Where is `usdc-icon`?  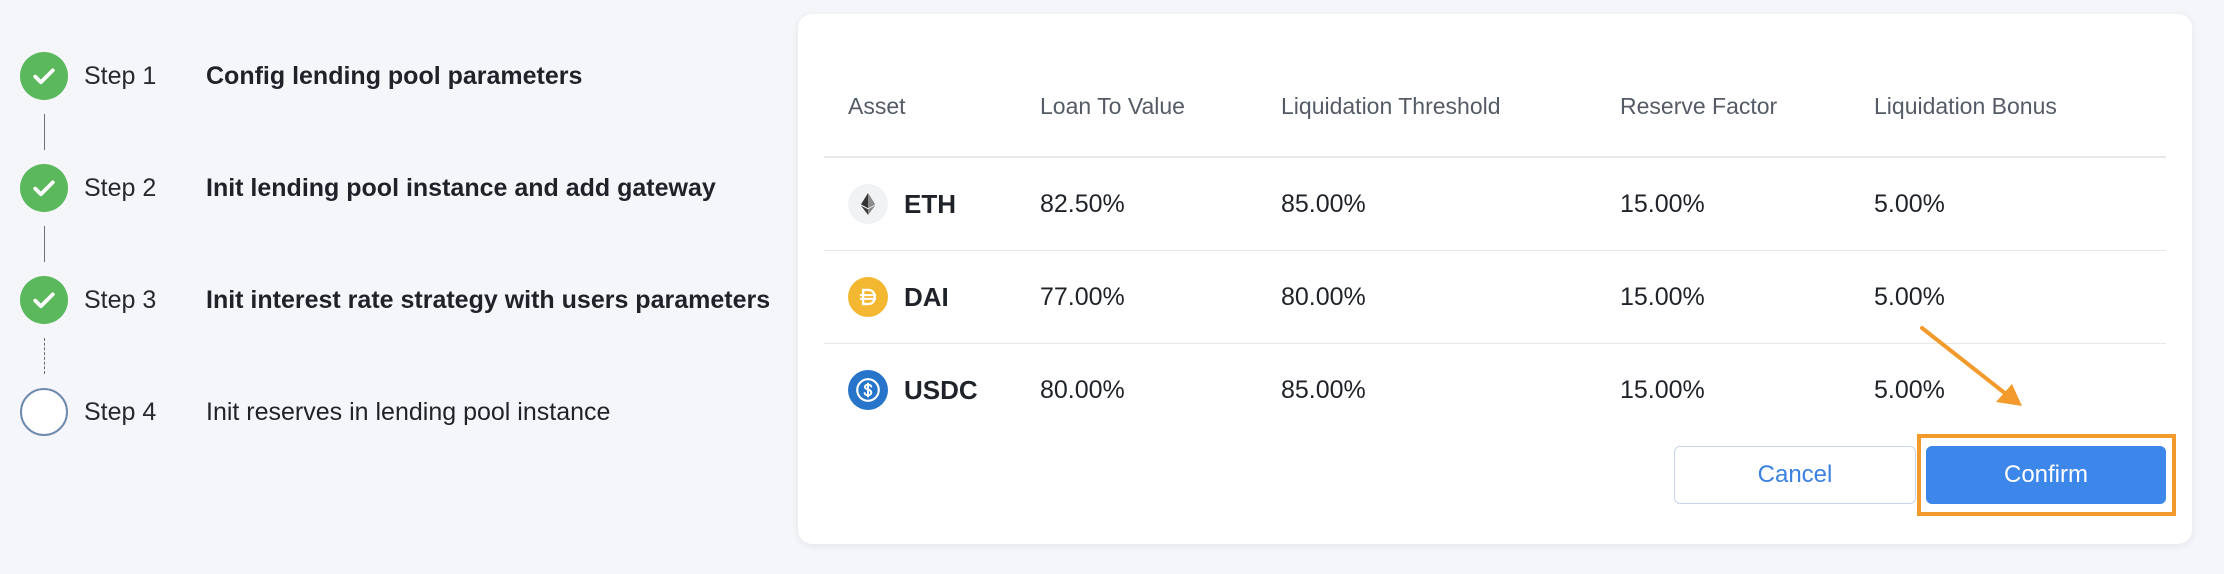 usdc-icon is located at coordinates (868, 390).